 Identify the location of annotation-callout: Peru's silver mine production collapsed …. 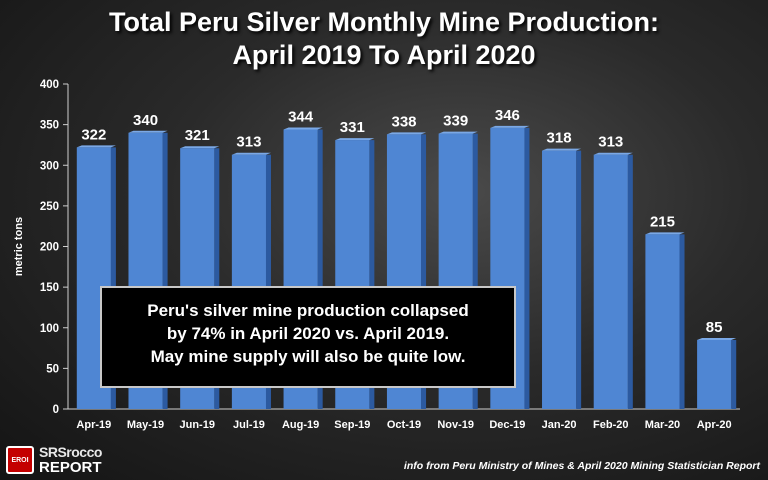
(308, 337).